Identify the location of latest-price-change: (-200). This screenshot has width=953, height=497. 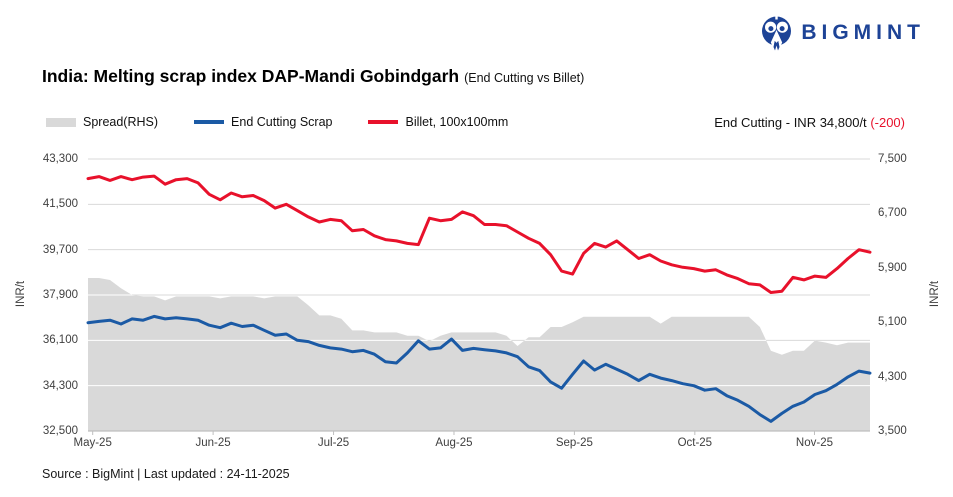
(887, 122).